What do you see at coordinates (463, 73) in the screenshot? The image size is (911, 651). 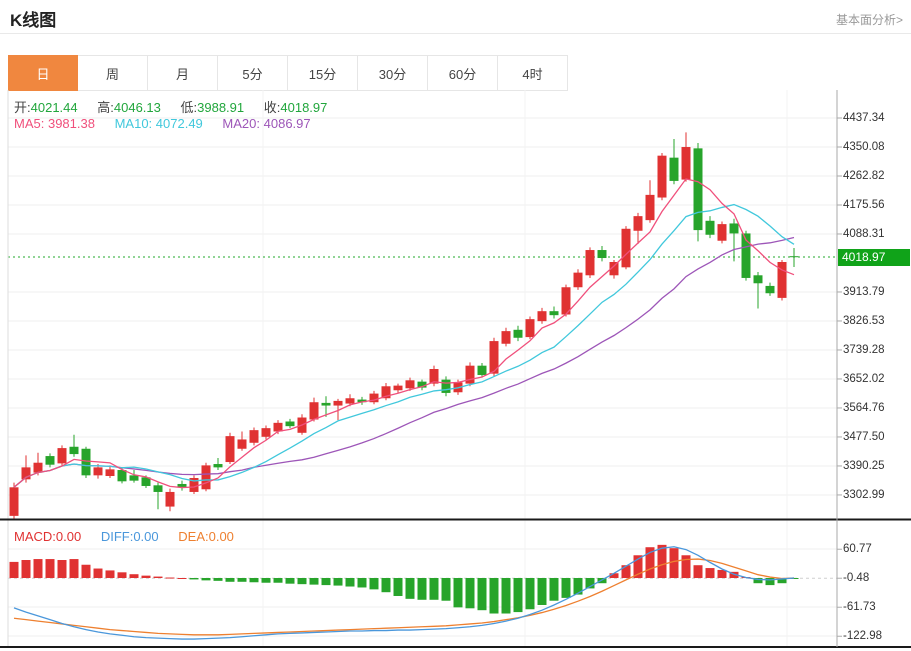 I see `tab-60分: 60分` at bounding box center [463, 73].